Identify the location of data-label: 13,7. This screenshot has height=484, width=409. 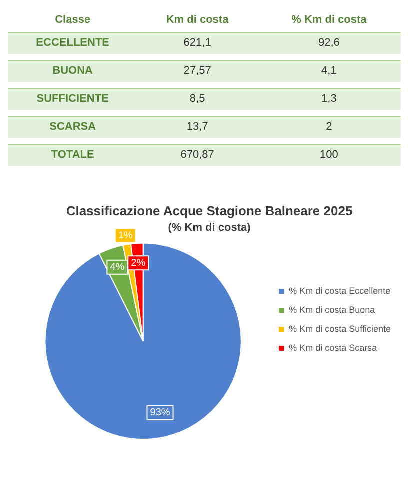
(198, 128).